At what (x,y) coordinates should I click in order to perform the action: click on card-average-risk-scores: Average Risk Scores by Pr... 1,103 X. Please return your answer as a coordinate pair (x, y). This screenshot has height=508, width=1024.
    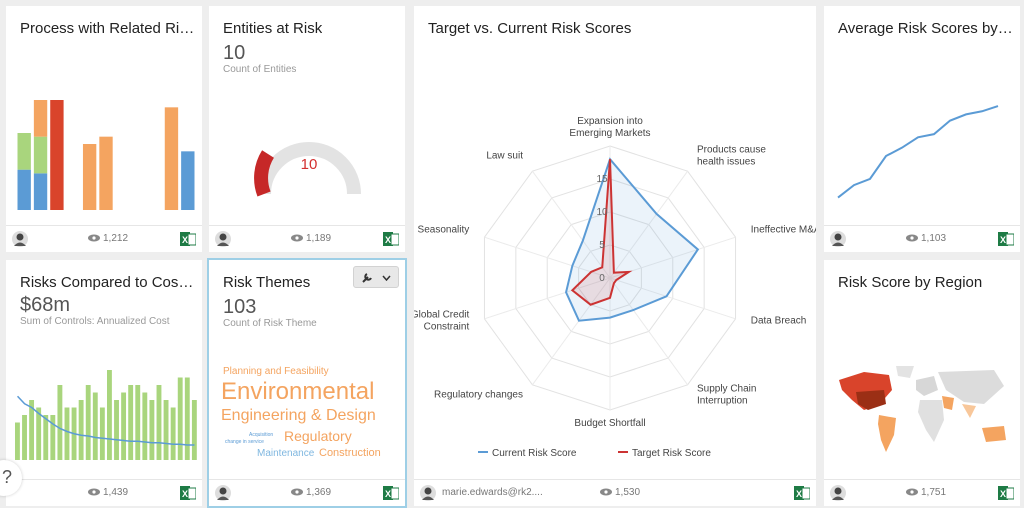
    Looking at the image, I should click on (922, 129).